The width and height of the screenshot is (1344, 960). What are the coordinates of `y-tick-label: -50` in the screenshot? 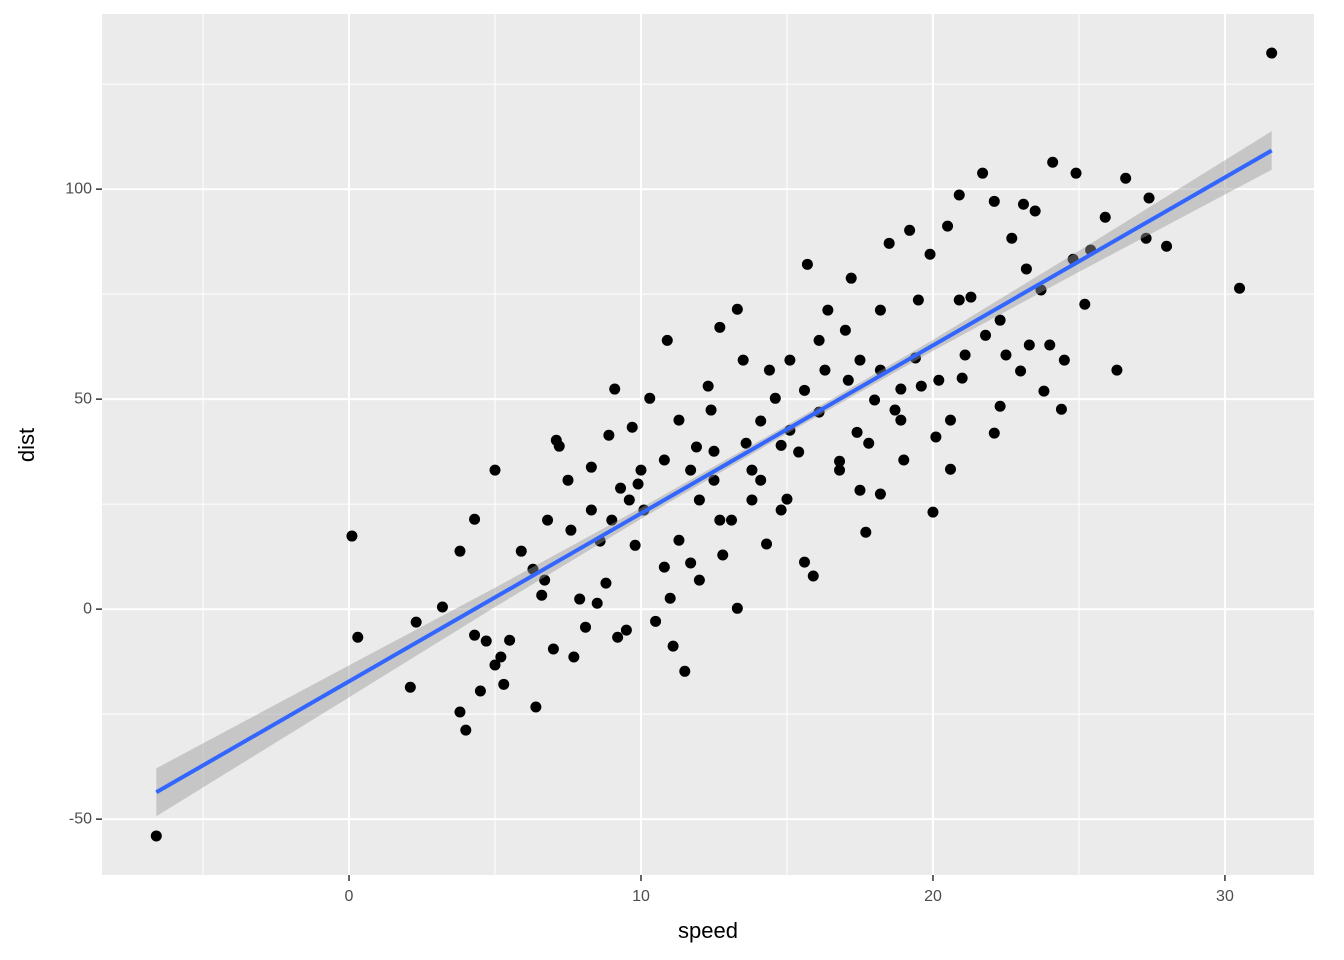 It's located at (80, 818).